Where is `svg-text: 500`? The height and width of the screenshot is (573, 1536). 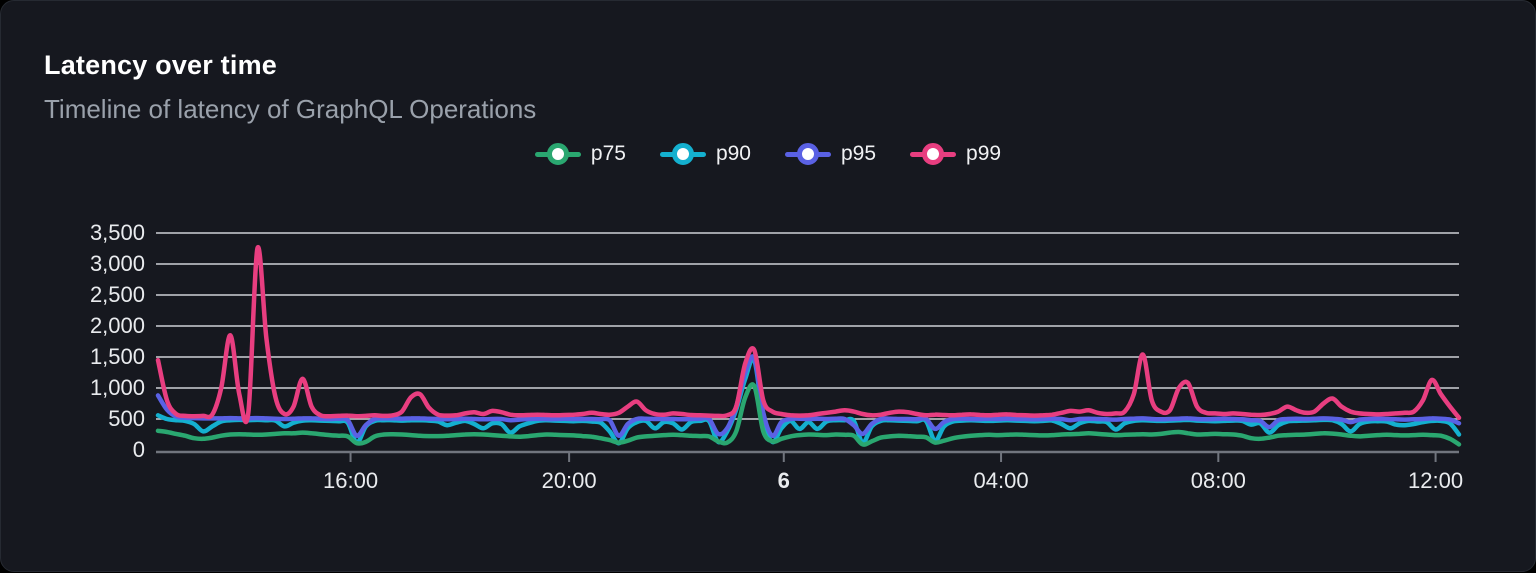 svg-text: 500 is located at coordinates (126, 418).